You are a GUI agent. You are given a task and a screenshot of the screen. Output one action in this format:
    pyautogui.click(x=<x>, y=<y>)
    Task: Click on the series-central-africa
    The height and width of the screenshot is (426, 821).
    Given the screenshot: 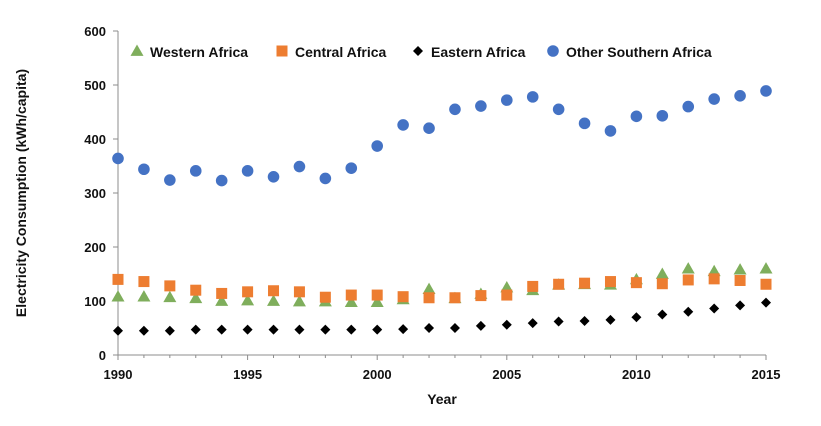 What is the action you would take?
    pyautogui.click(x=442, y=288)
    